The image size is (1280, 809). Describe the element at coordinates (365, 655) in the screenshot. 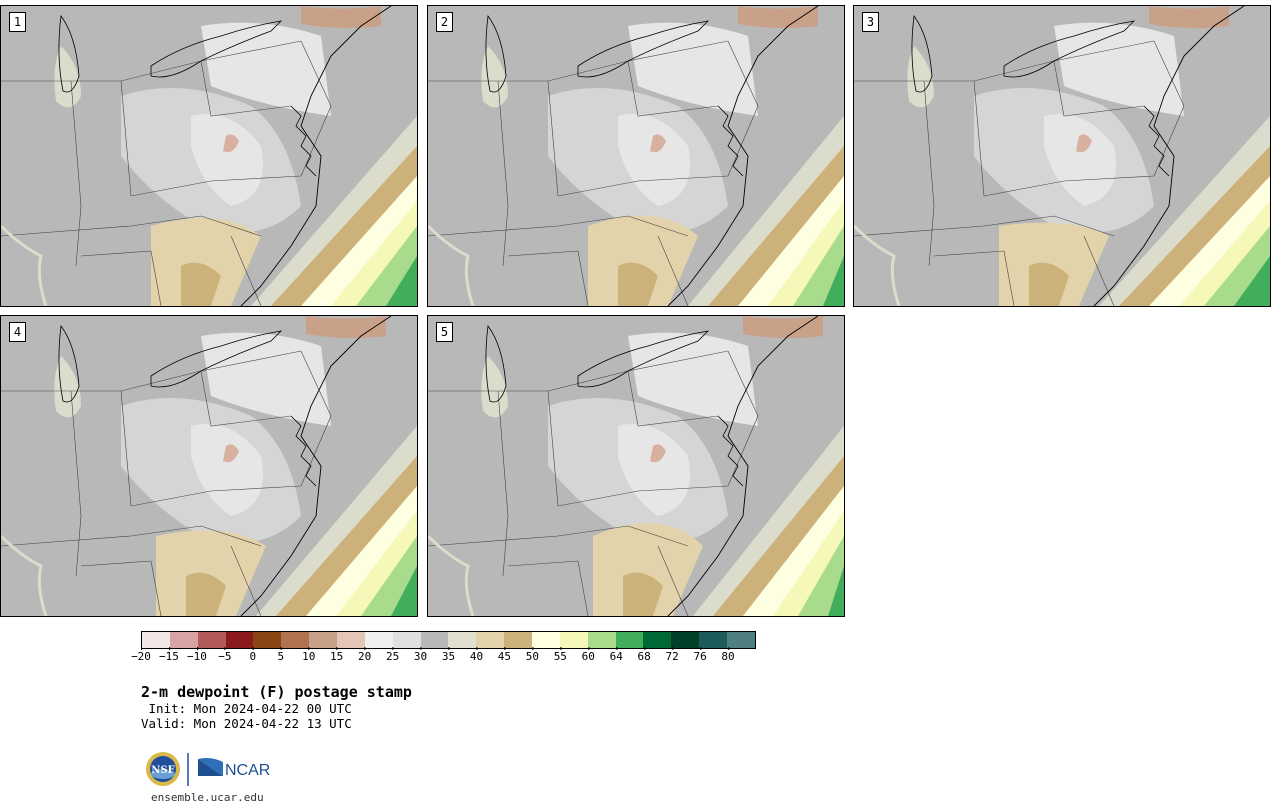

I see `colorbar-tick-label: 20` at that location.